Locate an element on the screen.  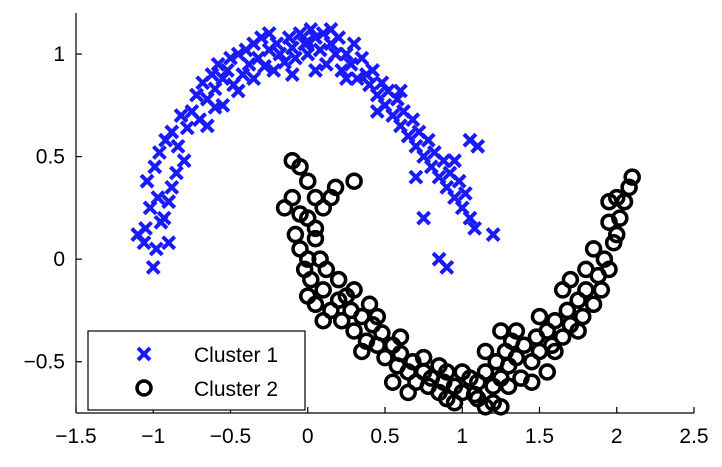
legend-box is located at coordinates (196, 370).